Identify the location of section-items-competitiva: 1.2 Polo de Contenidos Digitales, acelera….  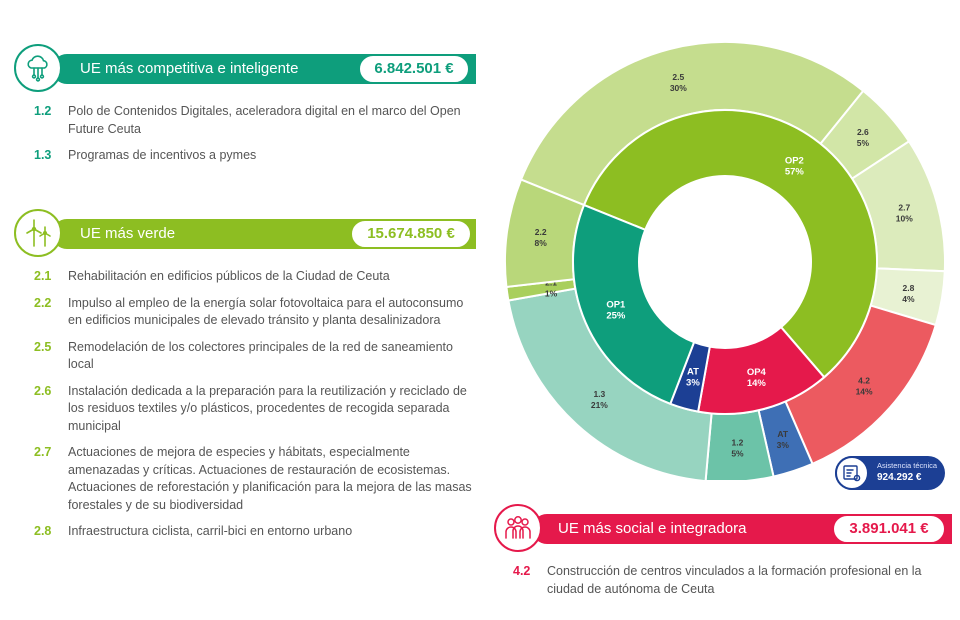
(254, 134).